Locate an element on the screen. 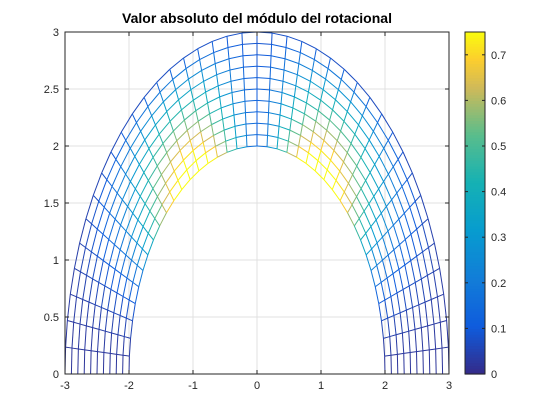 The image size is (560, 420). x-tick-label: 2 is located at coordinates (385, 386).